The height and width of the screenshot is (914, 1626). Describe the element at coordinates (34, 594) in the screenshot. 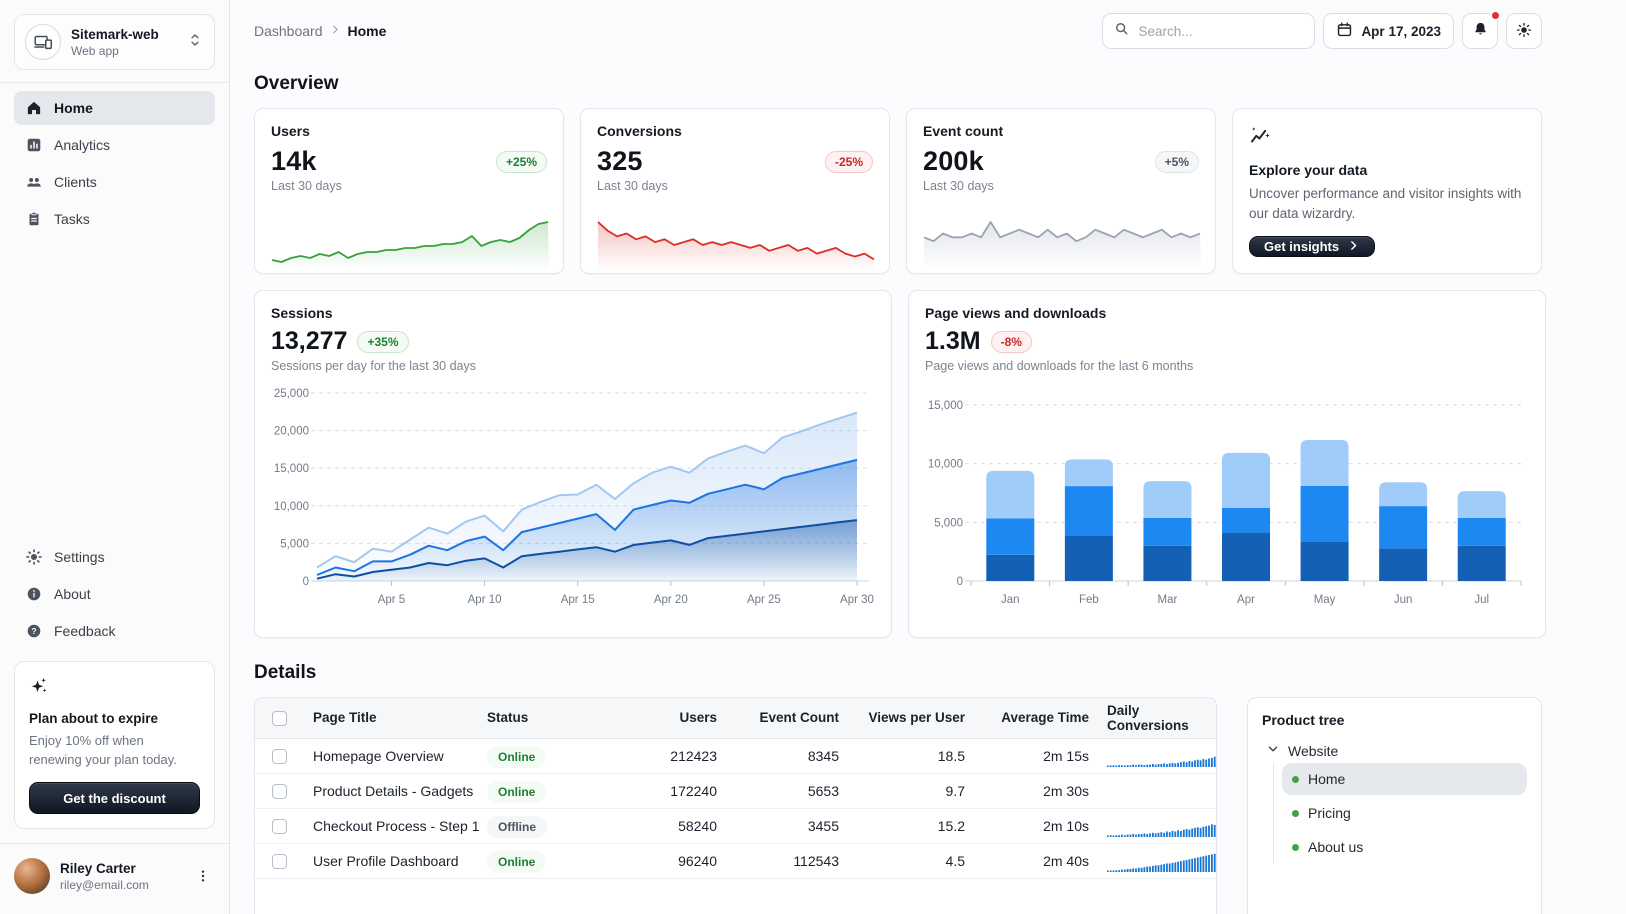

I see `info-icon` at that location.